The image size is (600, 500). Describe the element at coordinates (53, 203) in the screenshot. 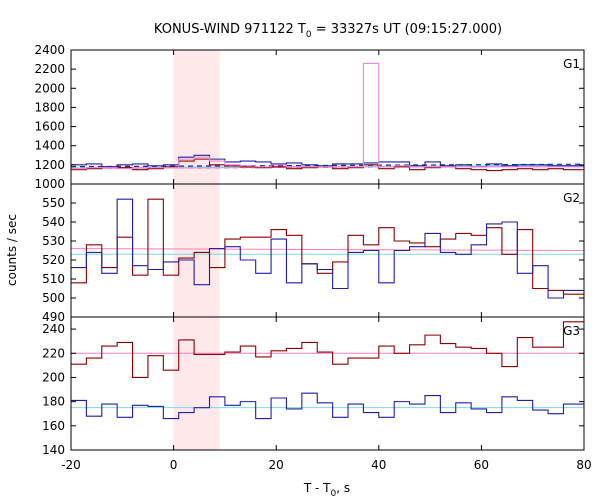

I see `y-tick-label: 550` at that location.